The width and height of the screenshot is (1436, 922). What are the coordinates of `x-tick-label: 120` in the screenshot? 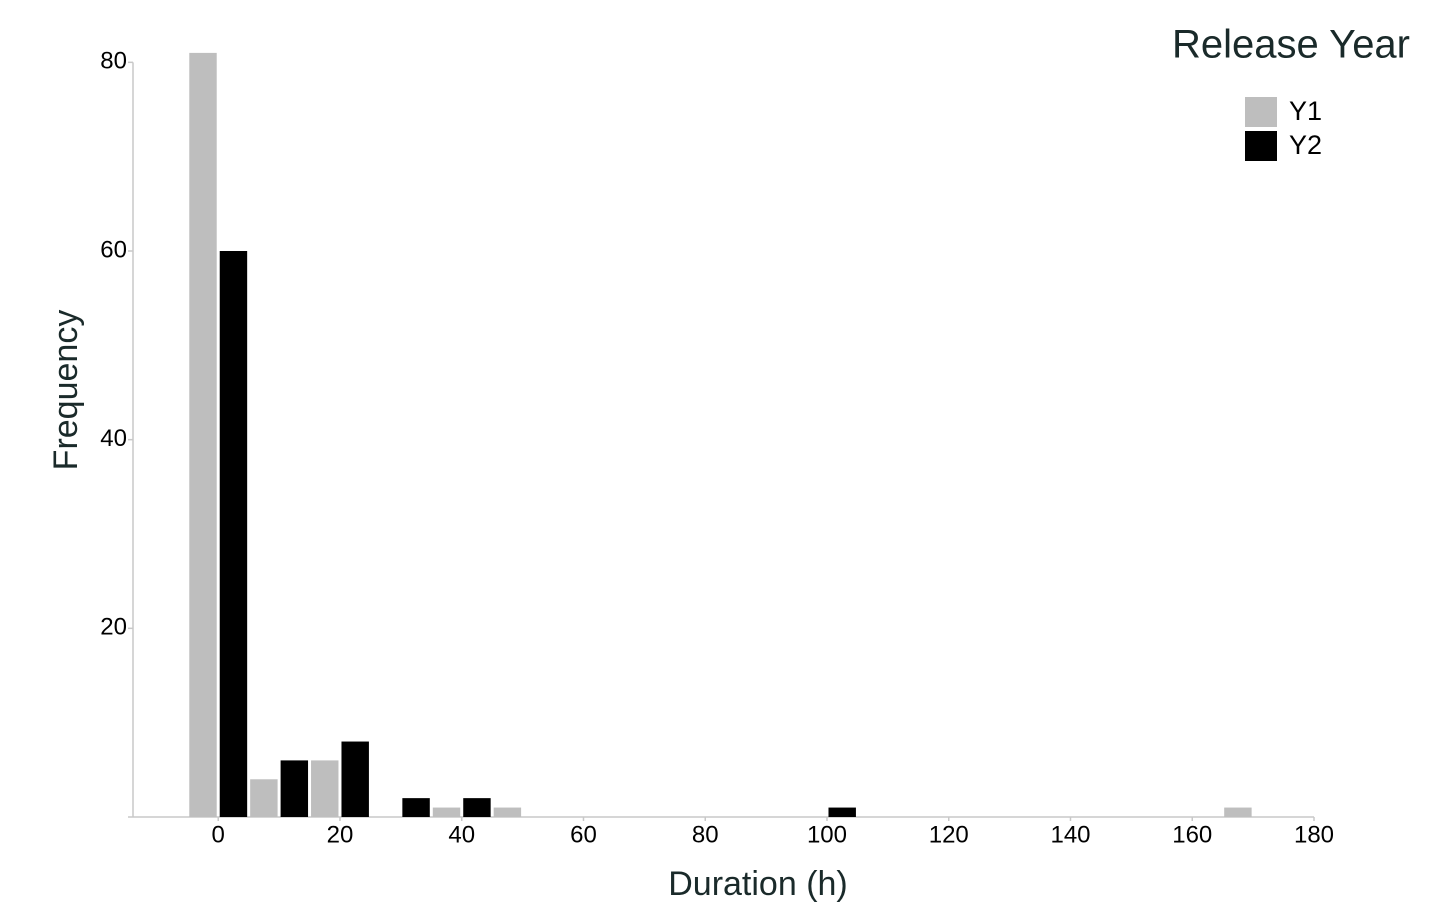 It's located at (949, 834).